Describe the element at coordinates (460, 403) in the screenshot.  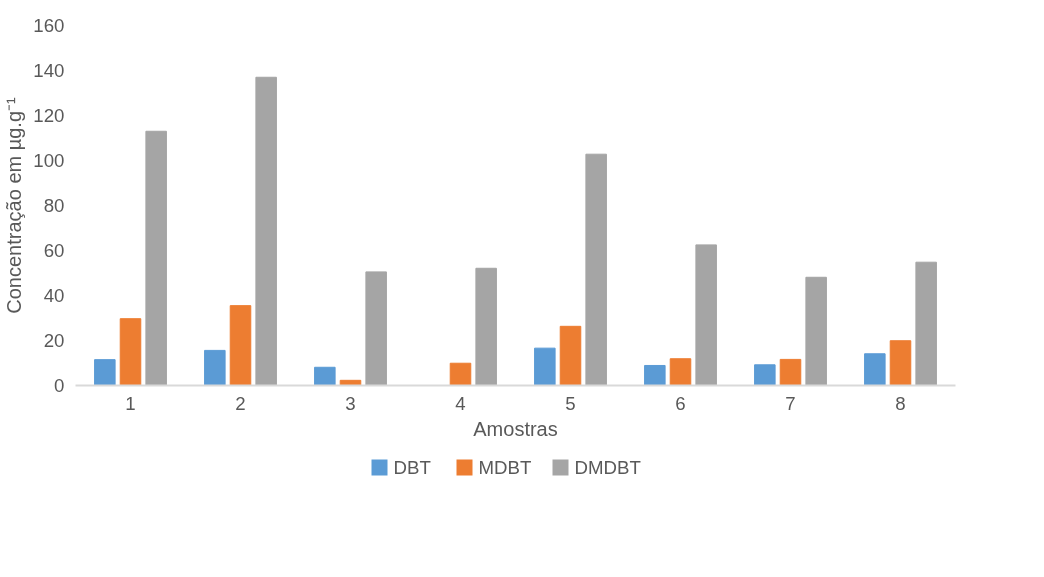
I see `x-tick-label: 4` at that location.